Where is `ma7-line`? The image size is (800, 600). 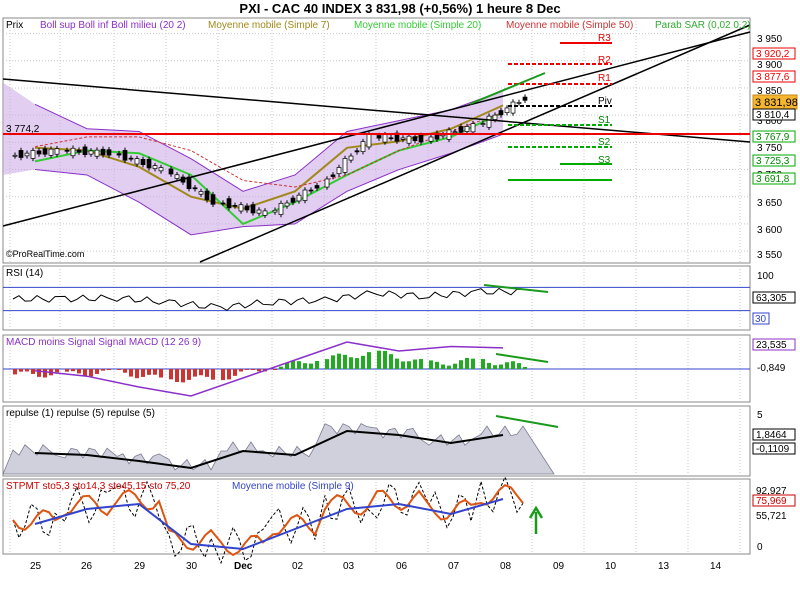
ma7-line is located at coordinates (269, 157).